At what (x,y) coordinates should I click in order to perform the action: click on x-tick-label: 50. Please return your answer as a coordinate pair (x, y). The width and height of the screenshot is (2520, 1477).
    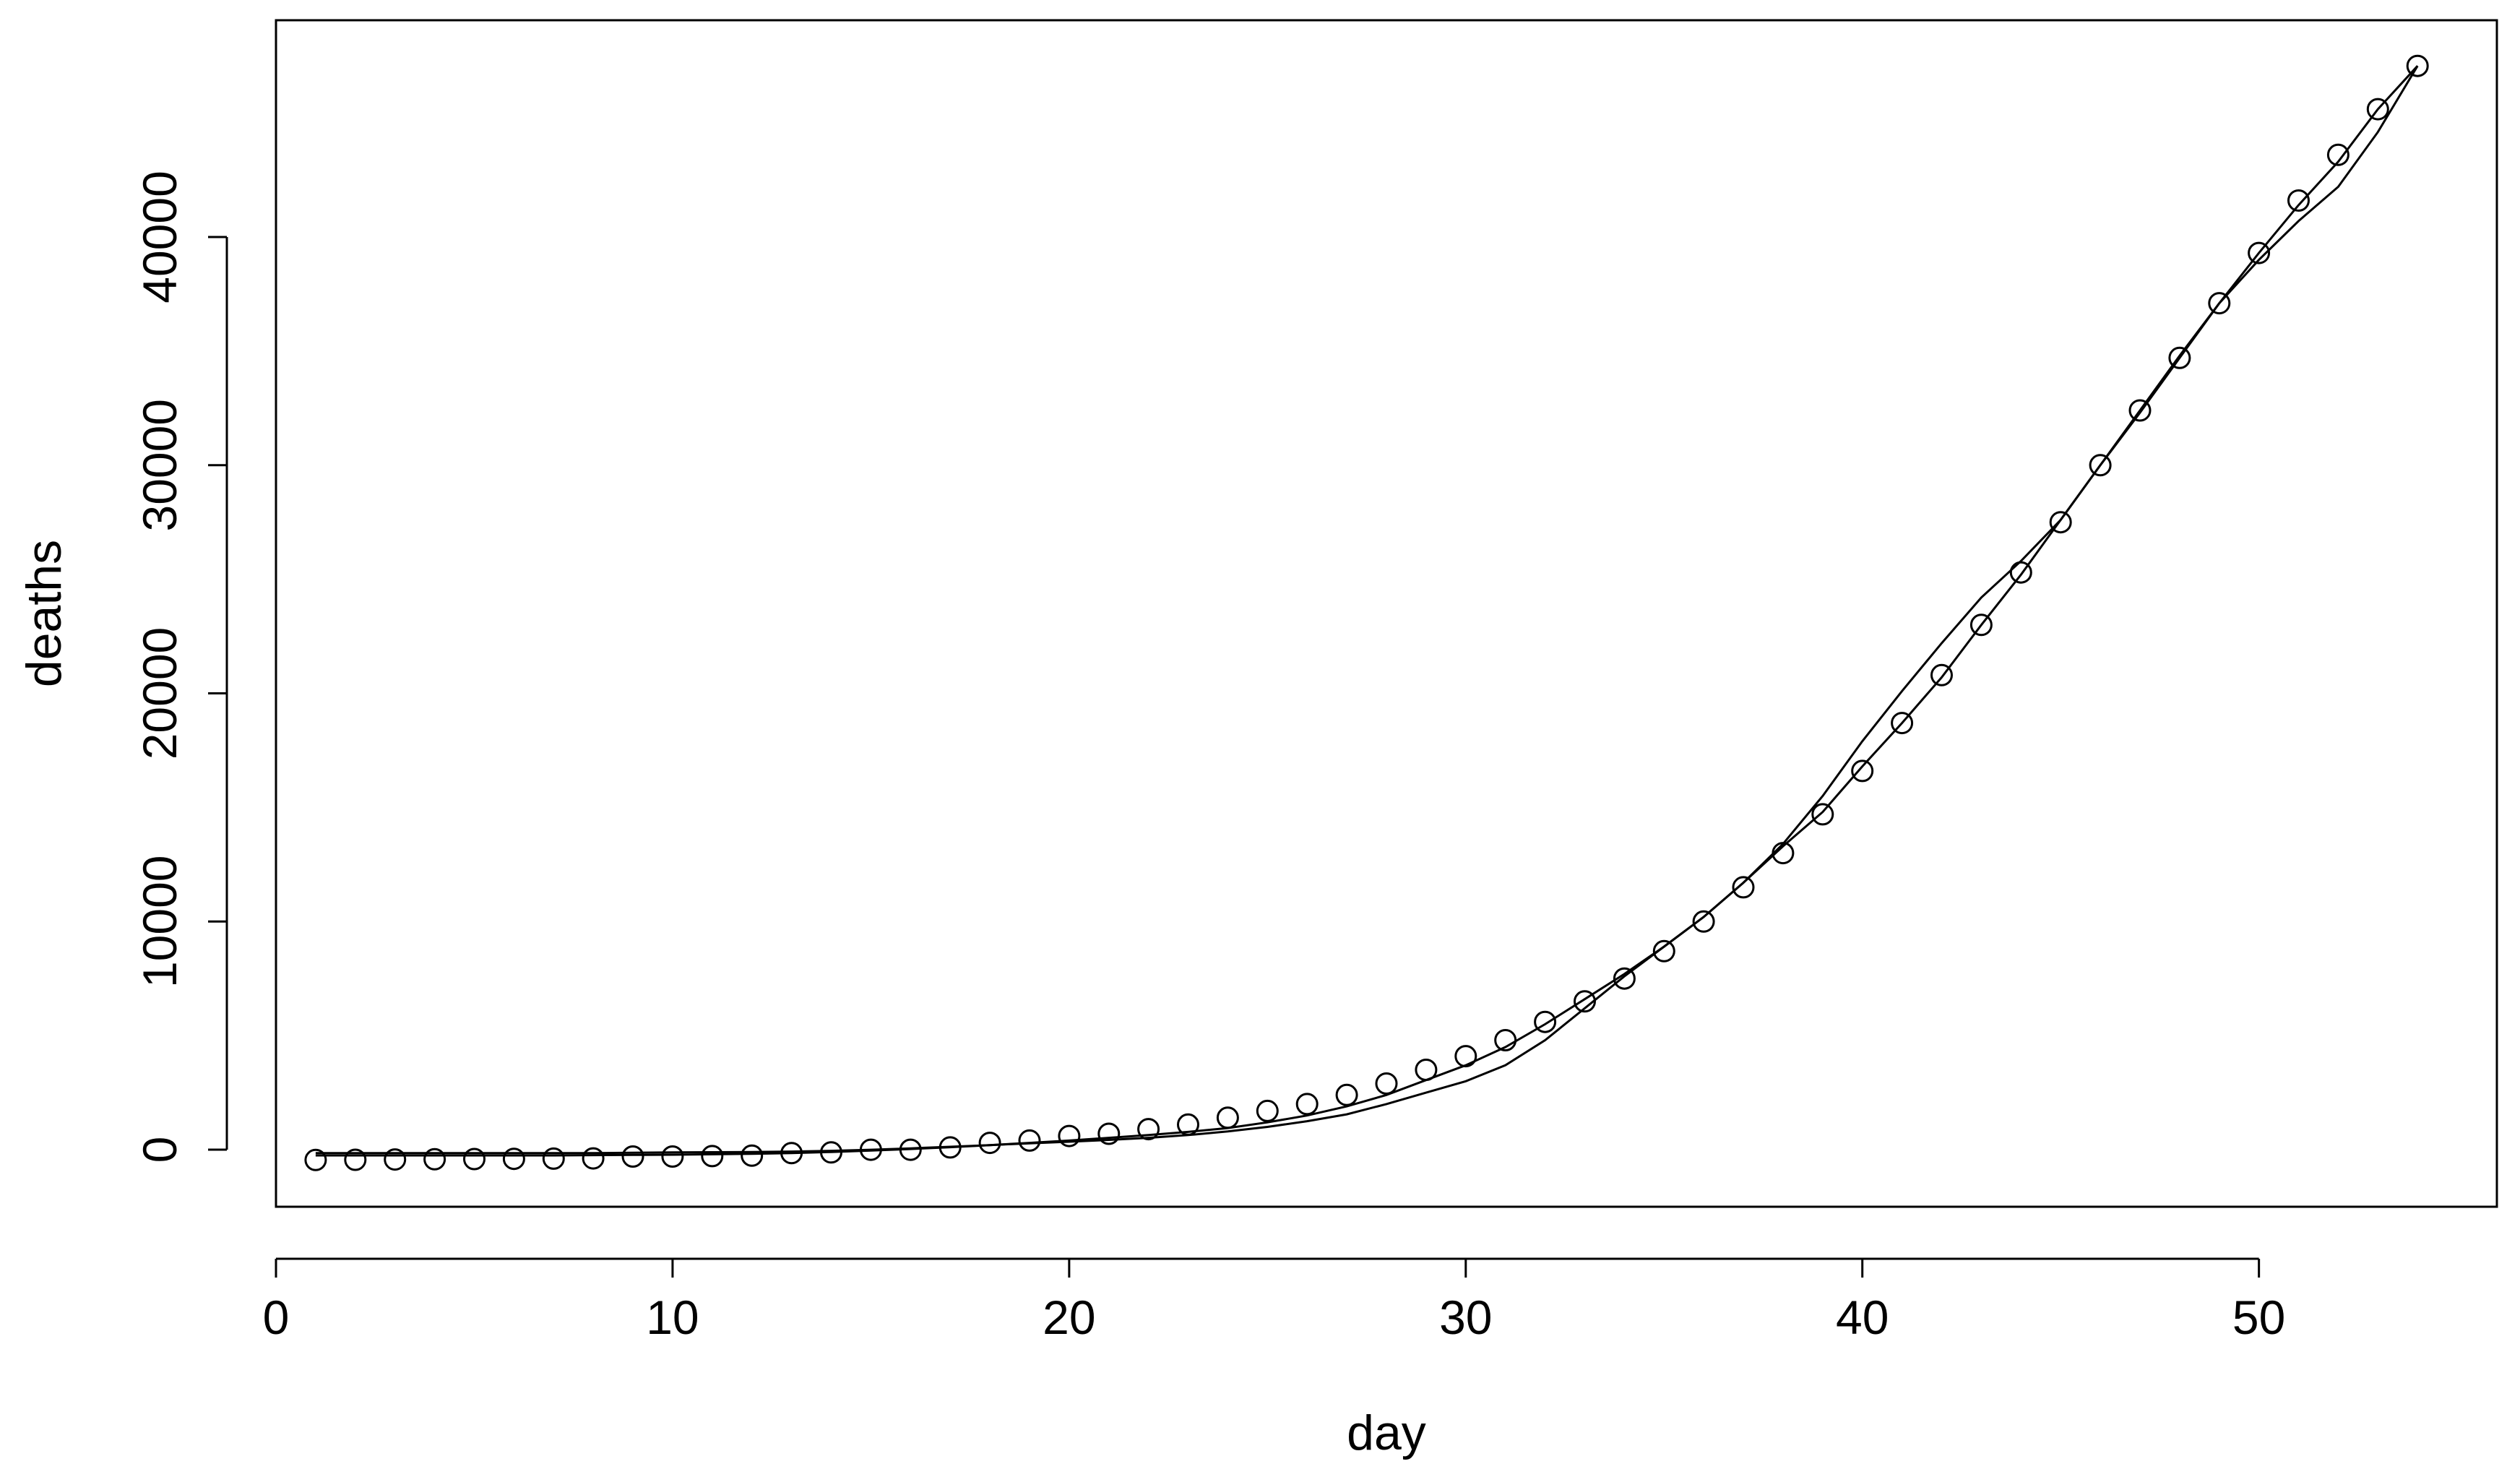
    Looking at the image, I should click on (2258, 1317).